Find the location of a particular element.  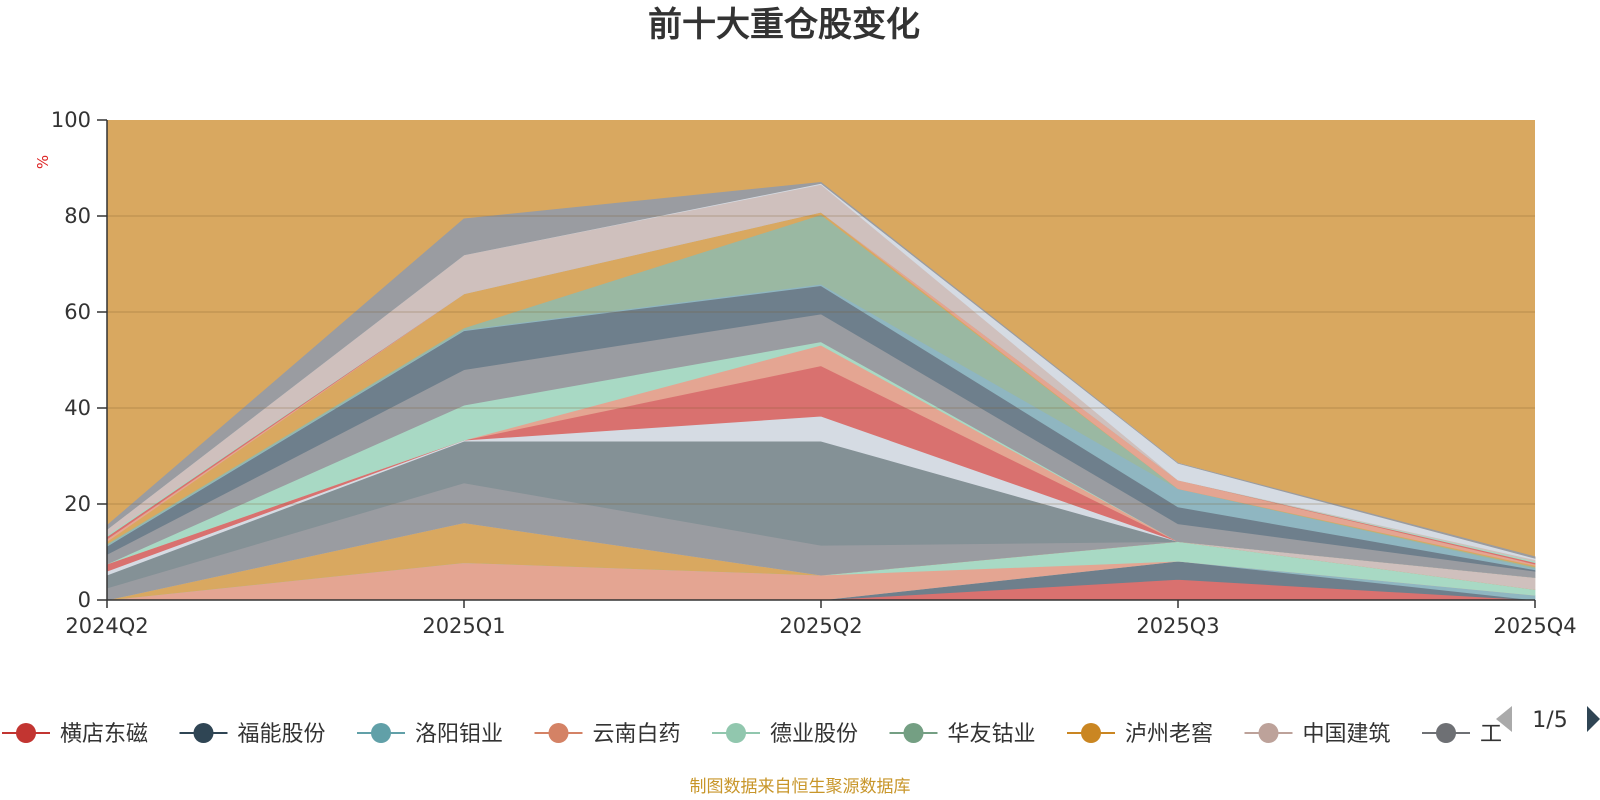

legend: 横店东磁 福能股份 洛阳钼业 云南白药 德业股份 华友钴业 泸州老窖 中国建筑 工 is located at coordinates (752, 734).